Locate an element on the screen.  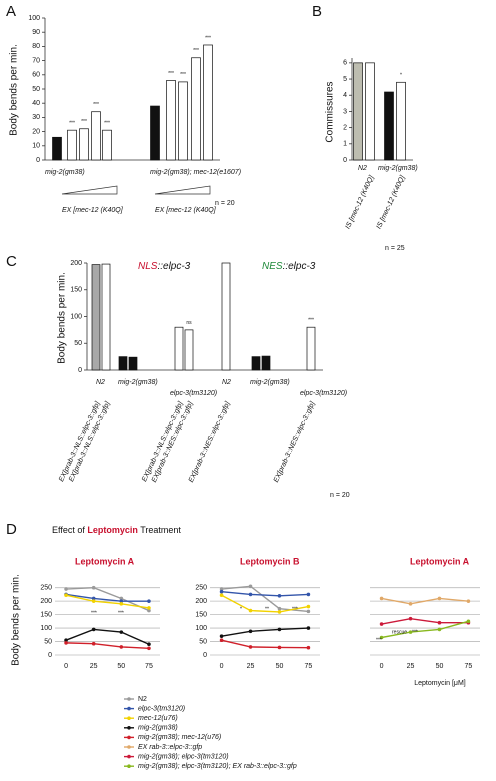
n-label: n = 25 is located at coordinates (395, 248).